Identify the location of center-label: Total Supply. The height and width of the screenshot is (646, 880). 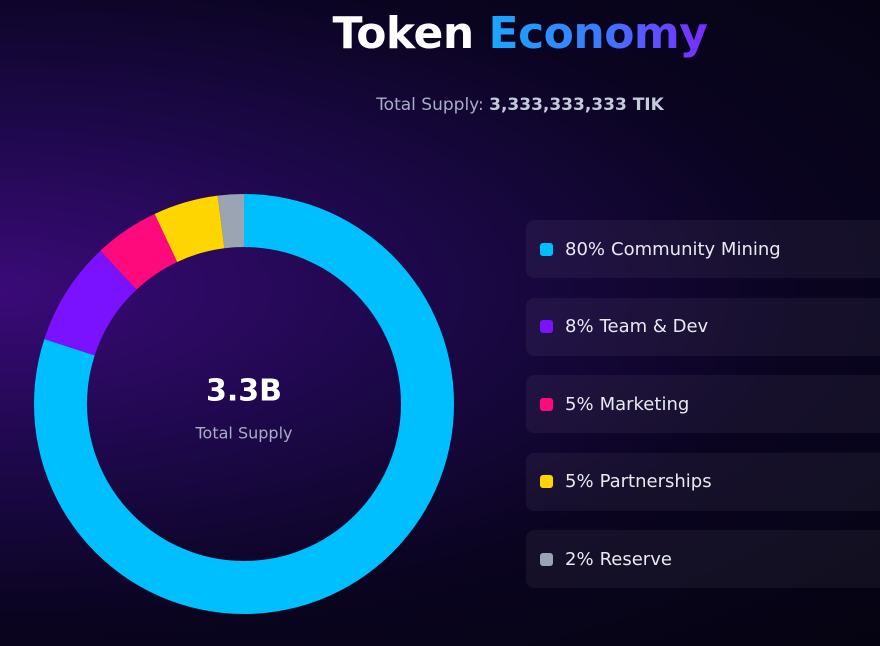
(244, 433).